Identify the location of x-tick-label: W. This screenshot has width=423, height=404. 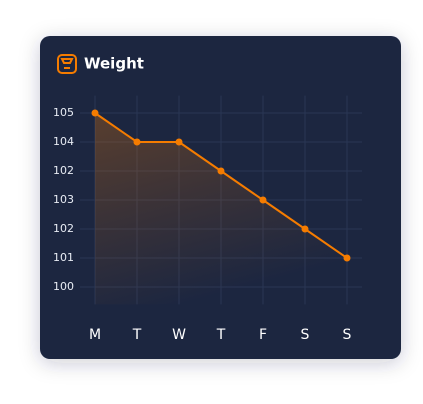
(179, 335).